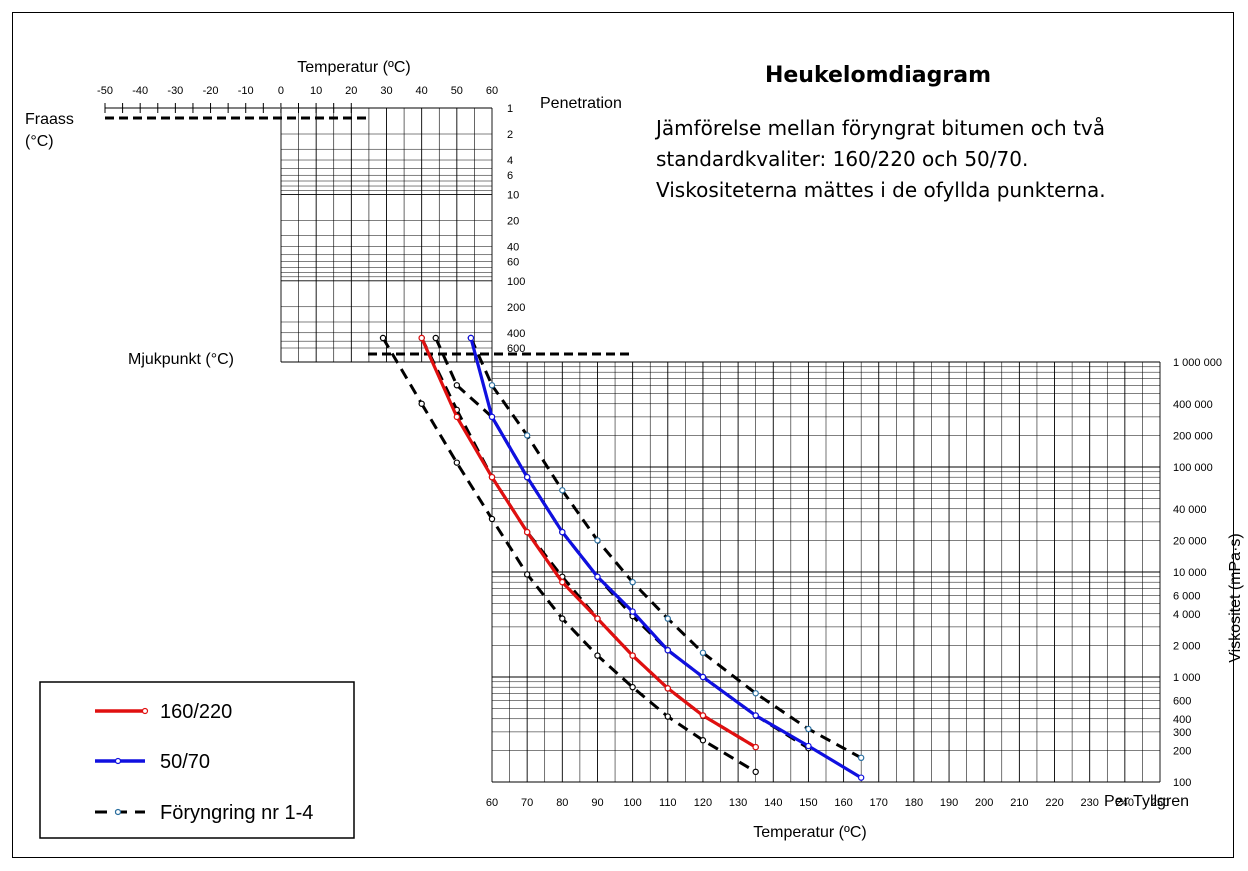 Image resolution: width=1248 pixels, height=871 pixels. What do you see at coordinates (842, 159) in the screenshot?
I see `subtitle-line-2: standardkvaliter: 160/220 och 50/70.` at bounding box center [842, 159].